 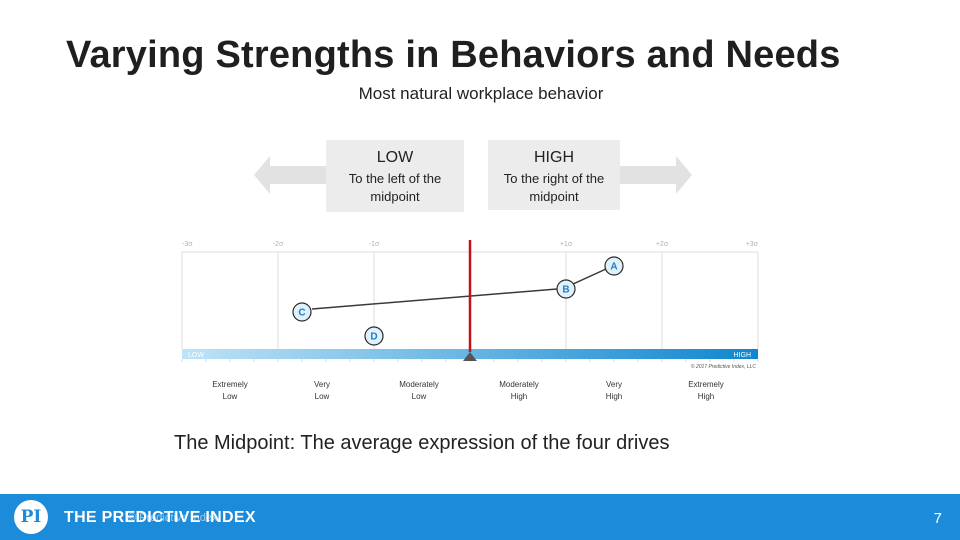 I want to click on sigma-label: -3σ, so click(x=187, y=244).